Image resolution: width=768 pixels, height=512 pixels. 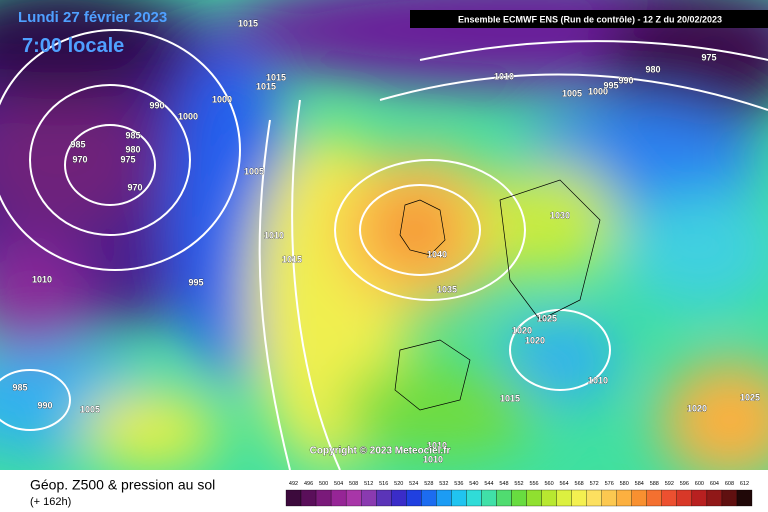 I want to click on colorbar-label: 500, so click(x=323, y=484).